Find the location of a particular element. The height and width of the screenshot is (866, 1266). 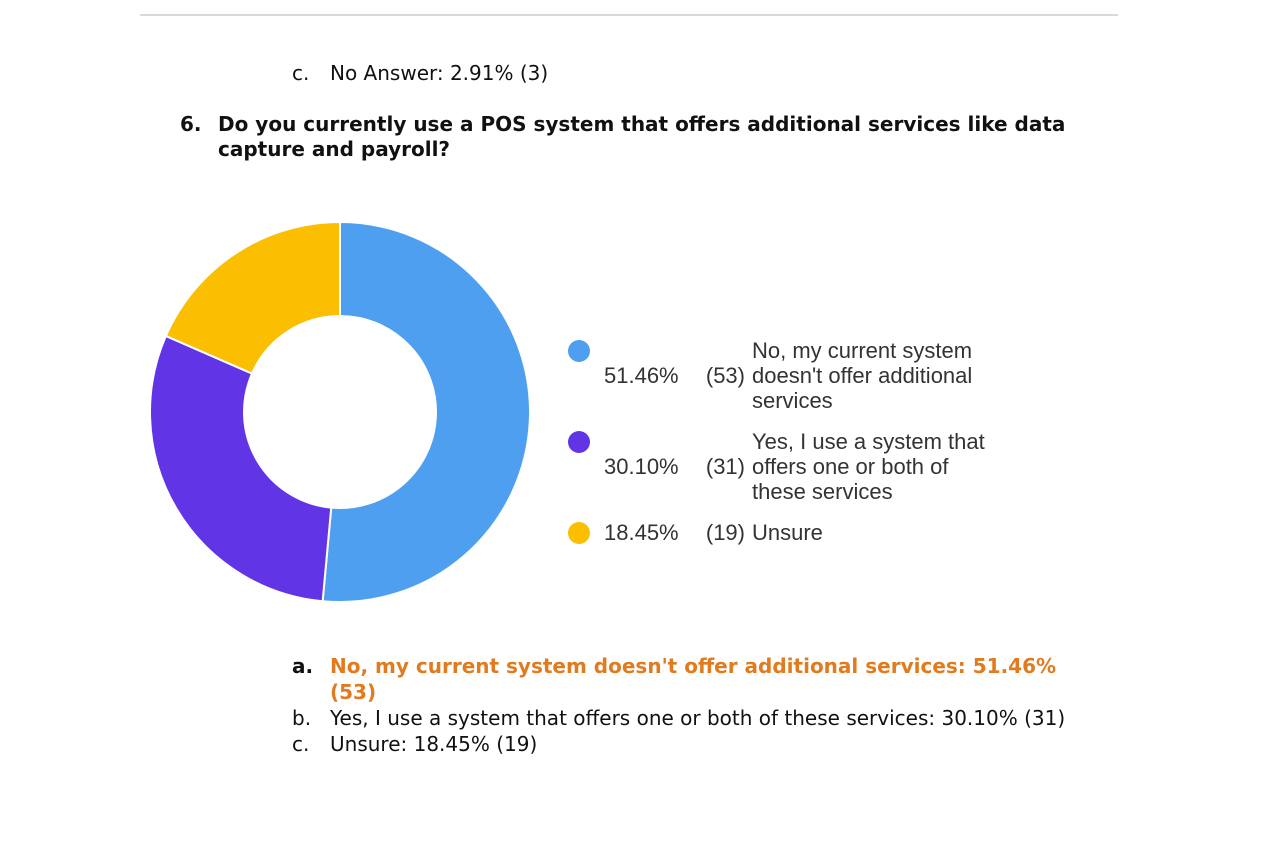

list-marker: b. is located at coordinates (302, 718).